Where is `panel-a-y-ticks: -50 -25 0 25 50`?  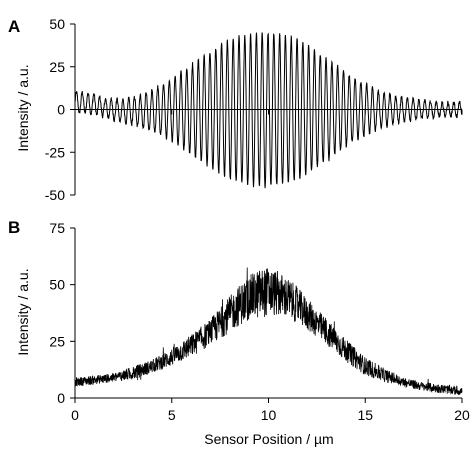 panel-a-y-ticks: -50 -25 0 25 50 is located at coordinates (60, 109).